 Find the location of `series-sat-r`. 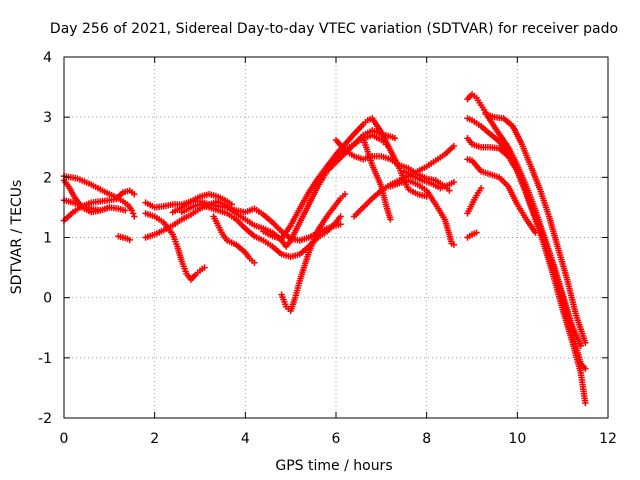

series-sat-r is located at coordinates (422, 212).